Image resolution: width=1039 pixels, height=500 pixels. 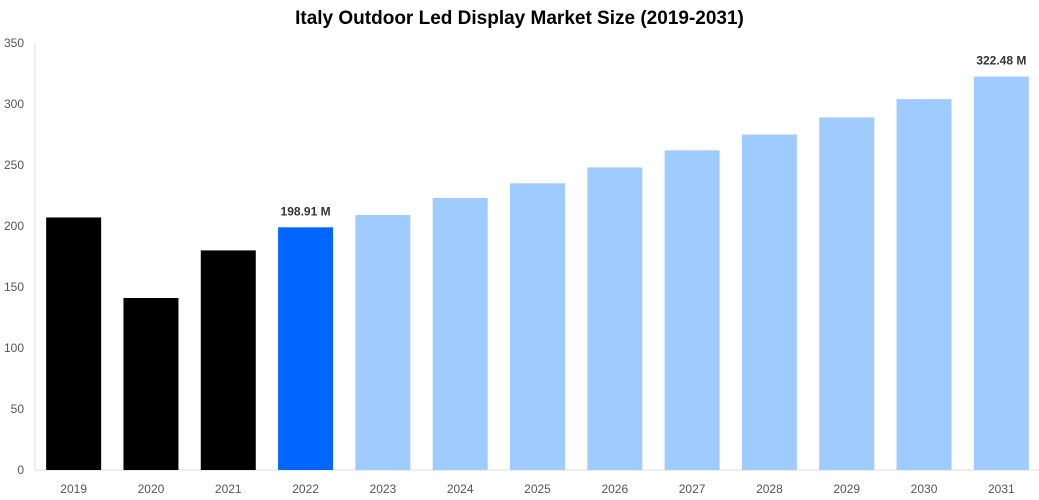 I want to click on y-tick-label: 200, so click(x=14, y=226).